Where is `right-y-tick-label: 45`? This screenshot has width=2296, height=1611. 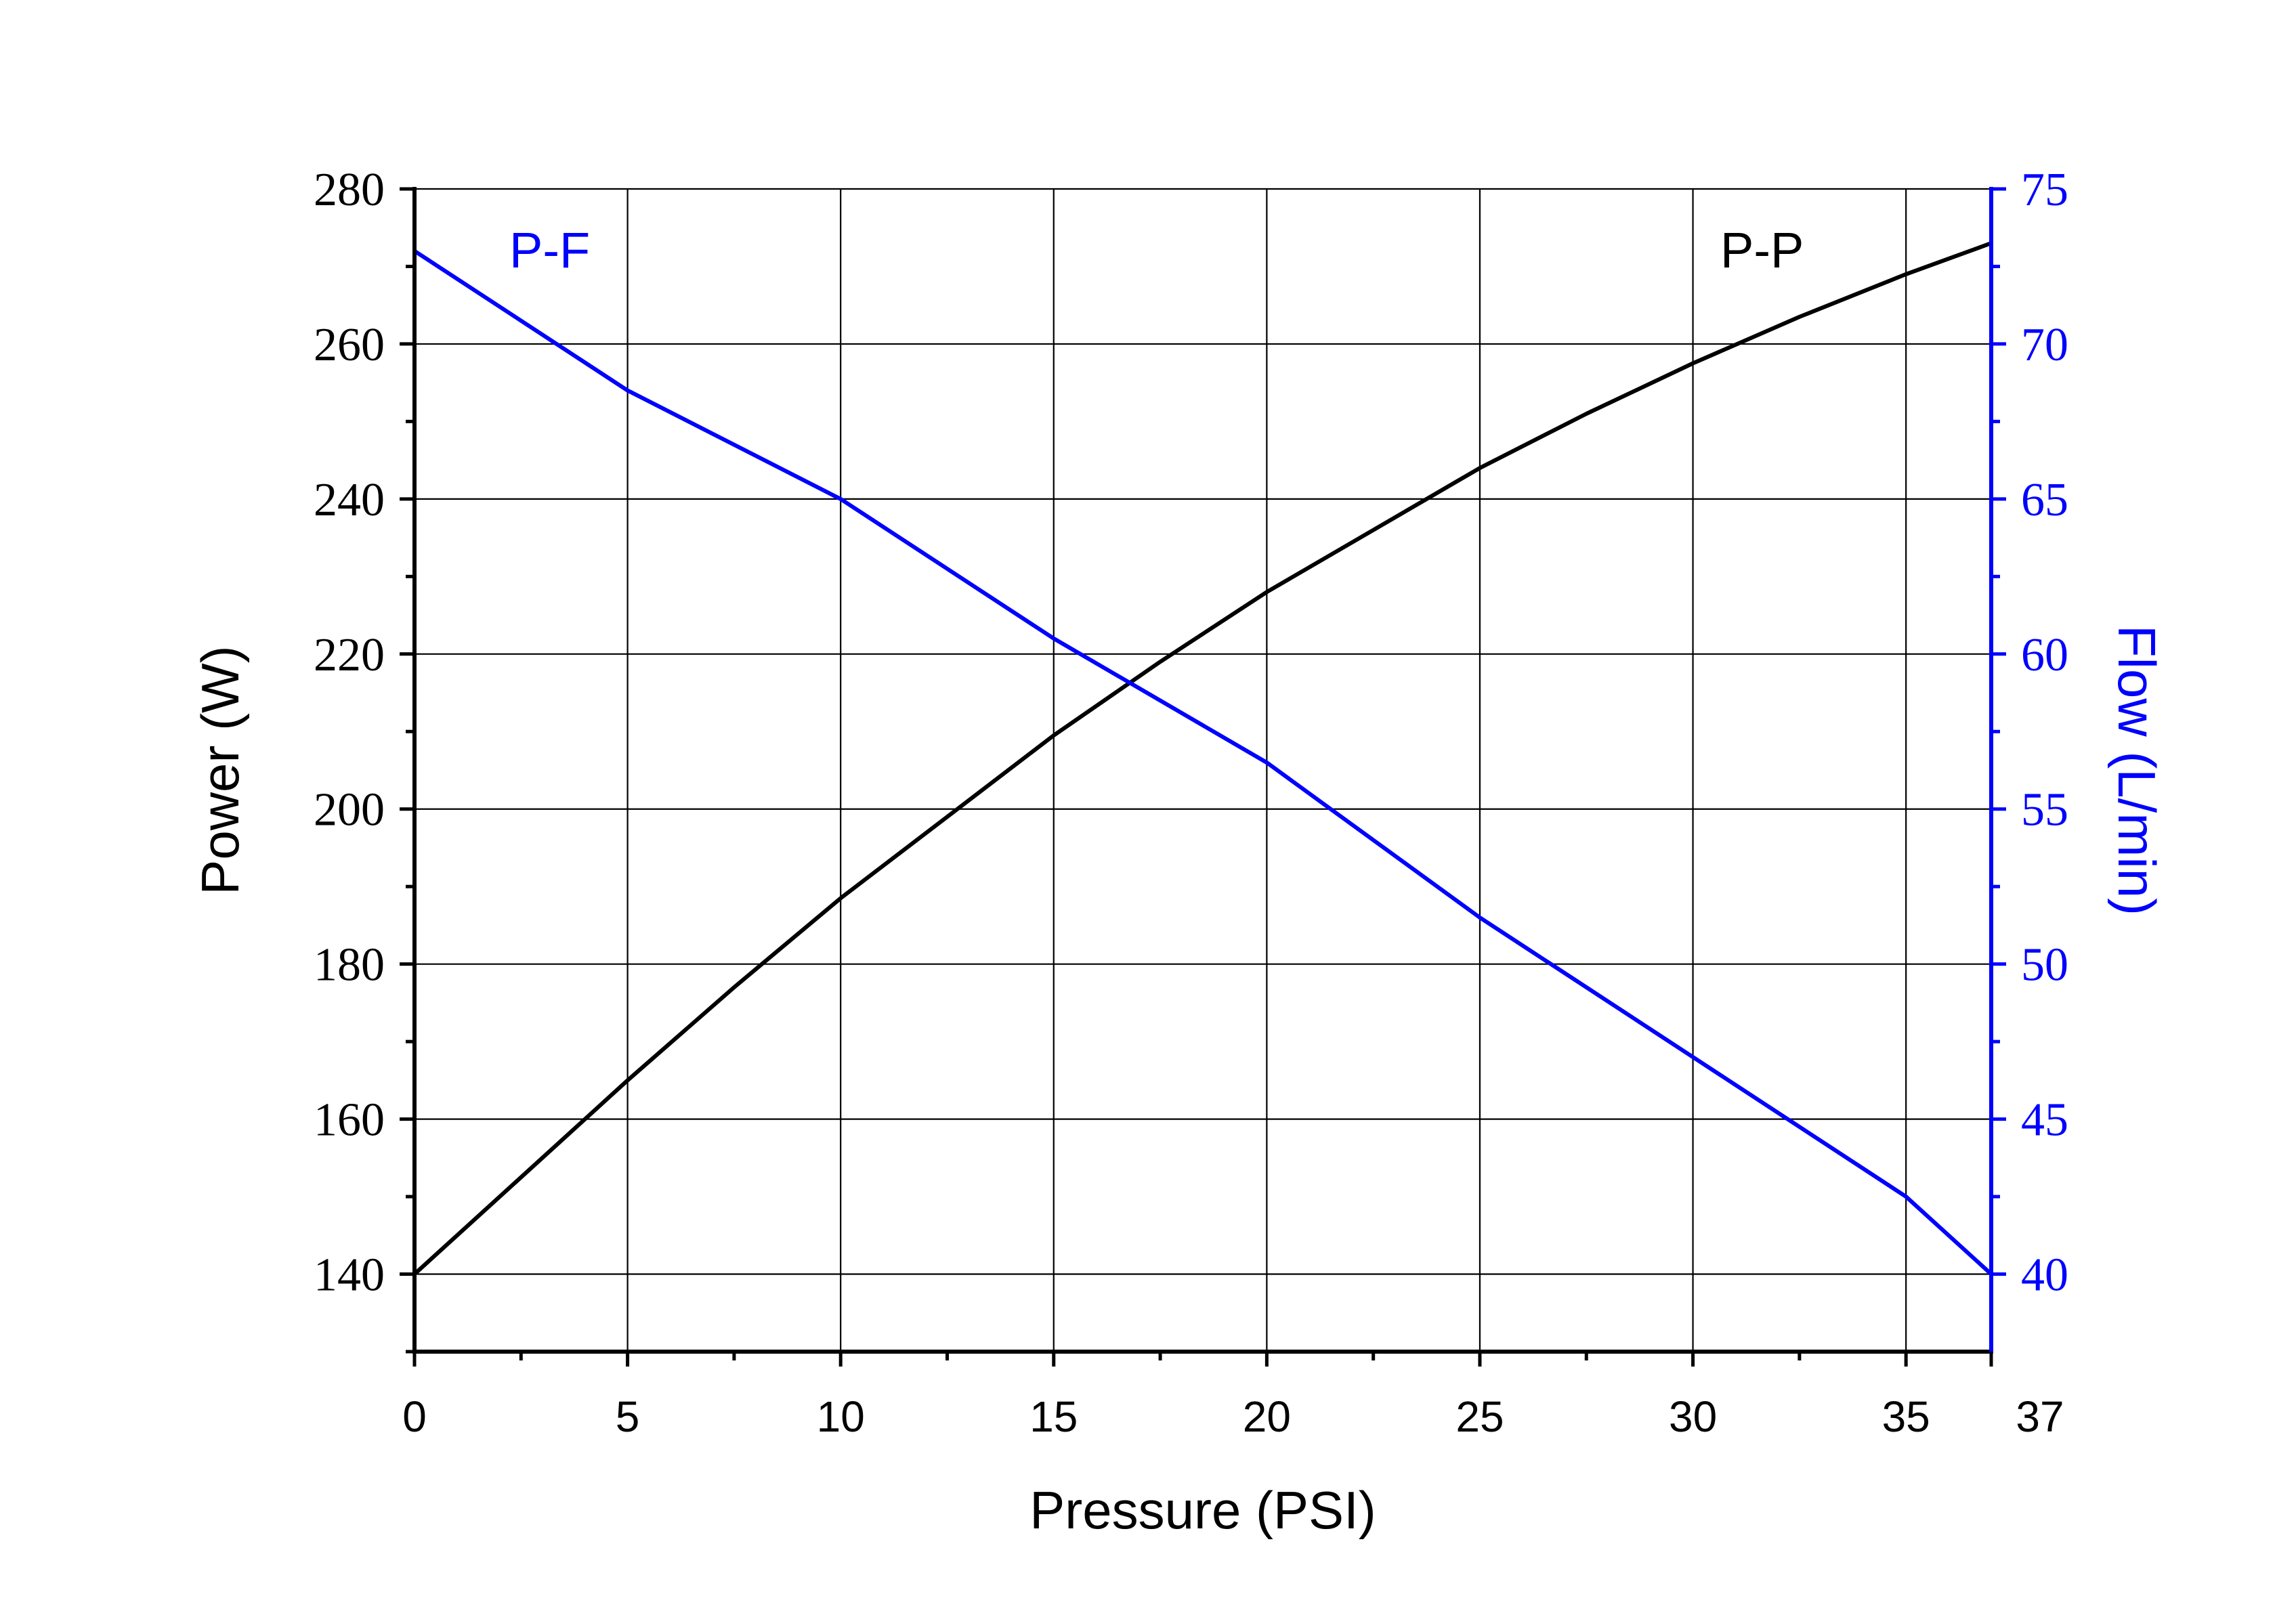 right-y-tick-label: 45 is located at coordinates (2044, 1120).